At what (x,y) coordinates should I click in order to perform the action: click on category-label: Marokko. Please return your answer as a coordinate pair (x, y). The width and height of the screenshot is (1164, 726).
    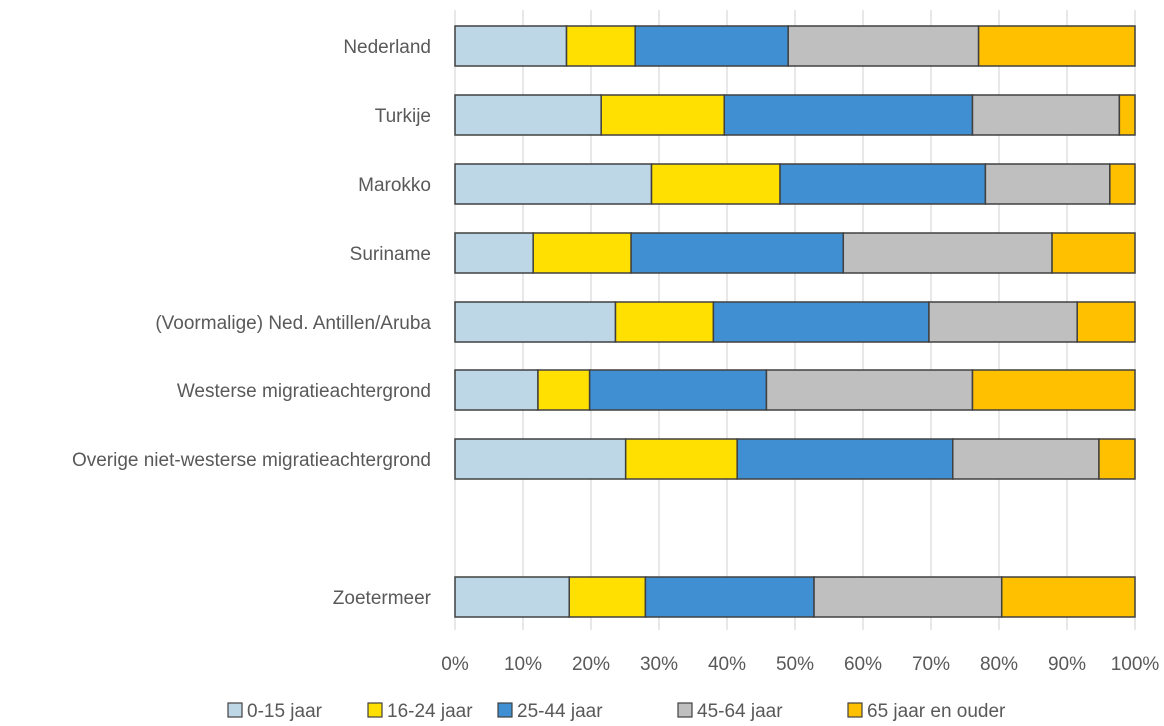
    Looking at the image, I should click on (394, 185).